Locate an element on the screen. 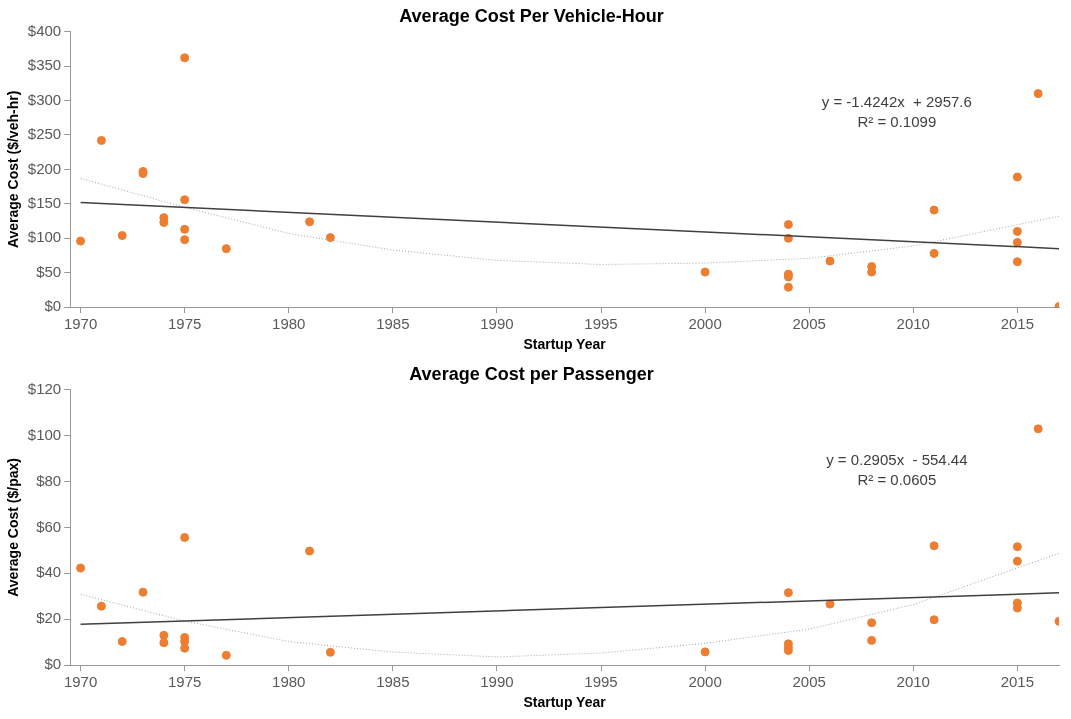 Image resolution: width=1071 pixels, height=719 pixels. y-tick-label: $350 is located at coordinates (44, 65).